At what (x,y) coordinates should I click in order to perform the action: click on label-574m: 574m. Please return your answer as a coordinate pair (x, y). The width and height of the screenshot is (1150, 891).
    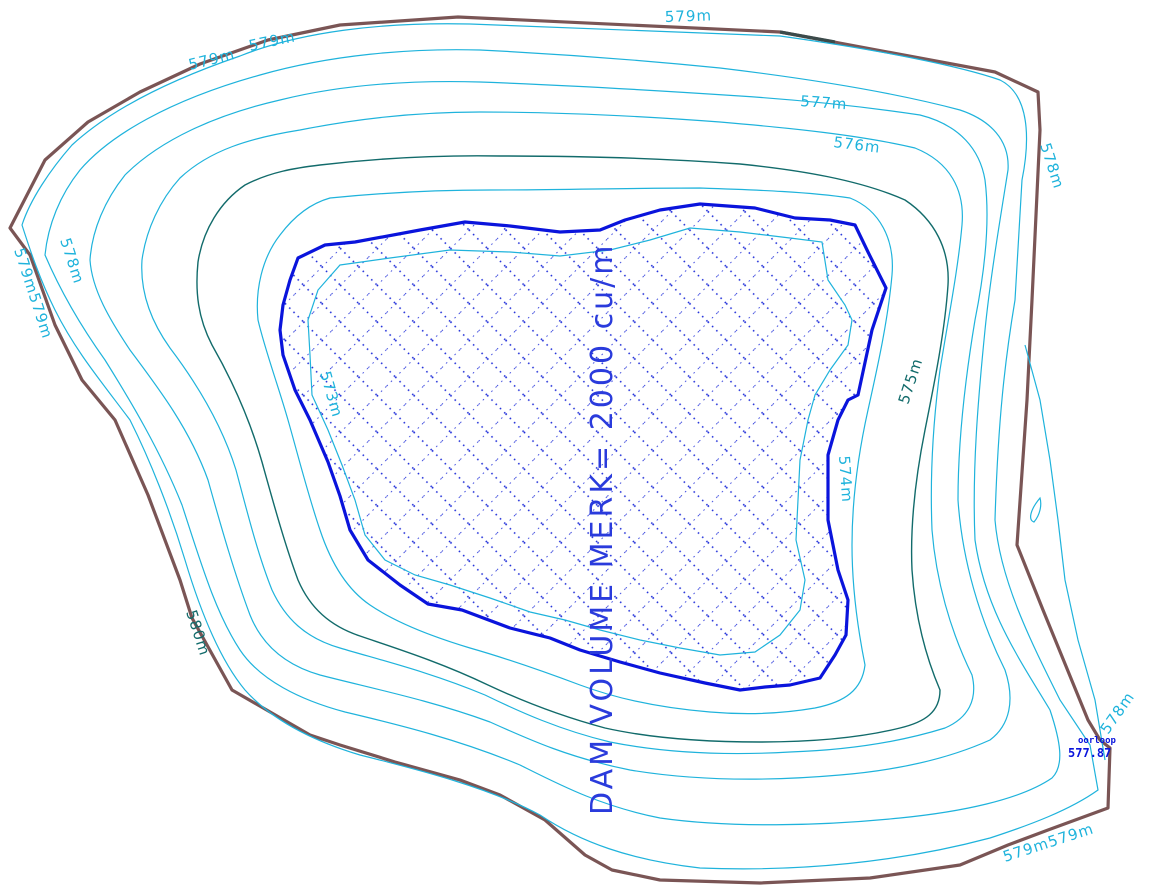
    Looking at the image, I should click on (845, 479).